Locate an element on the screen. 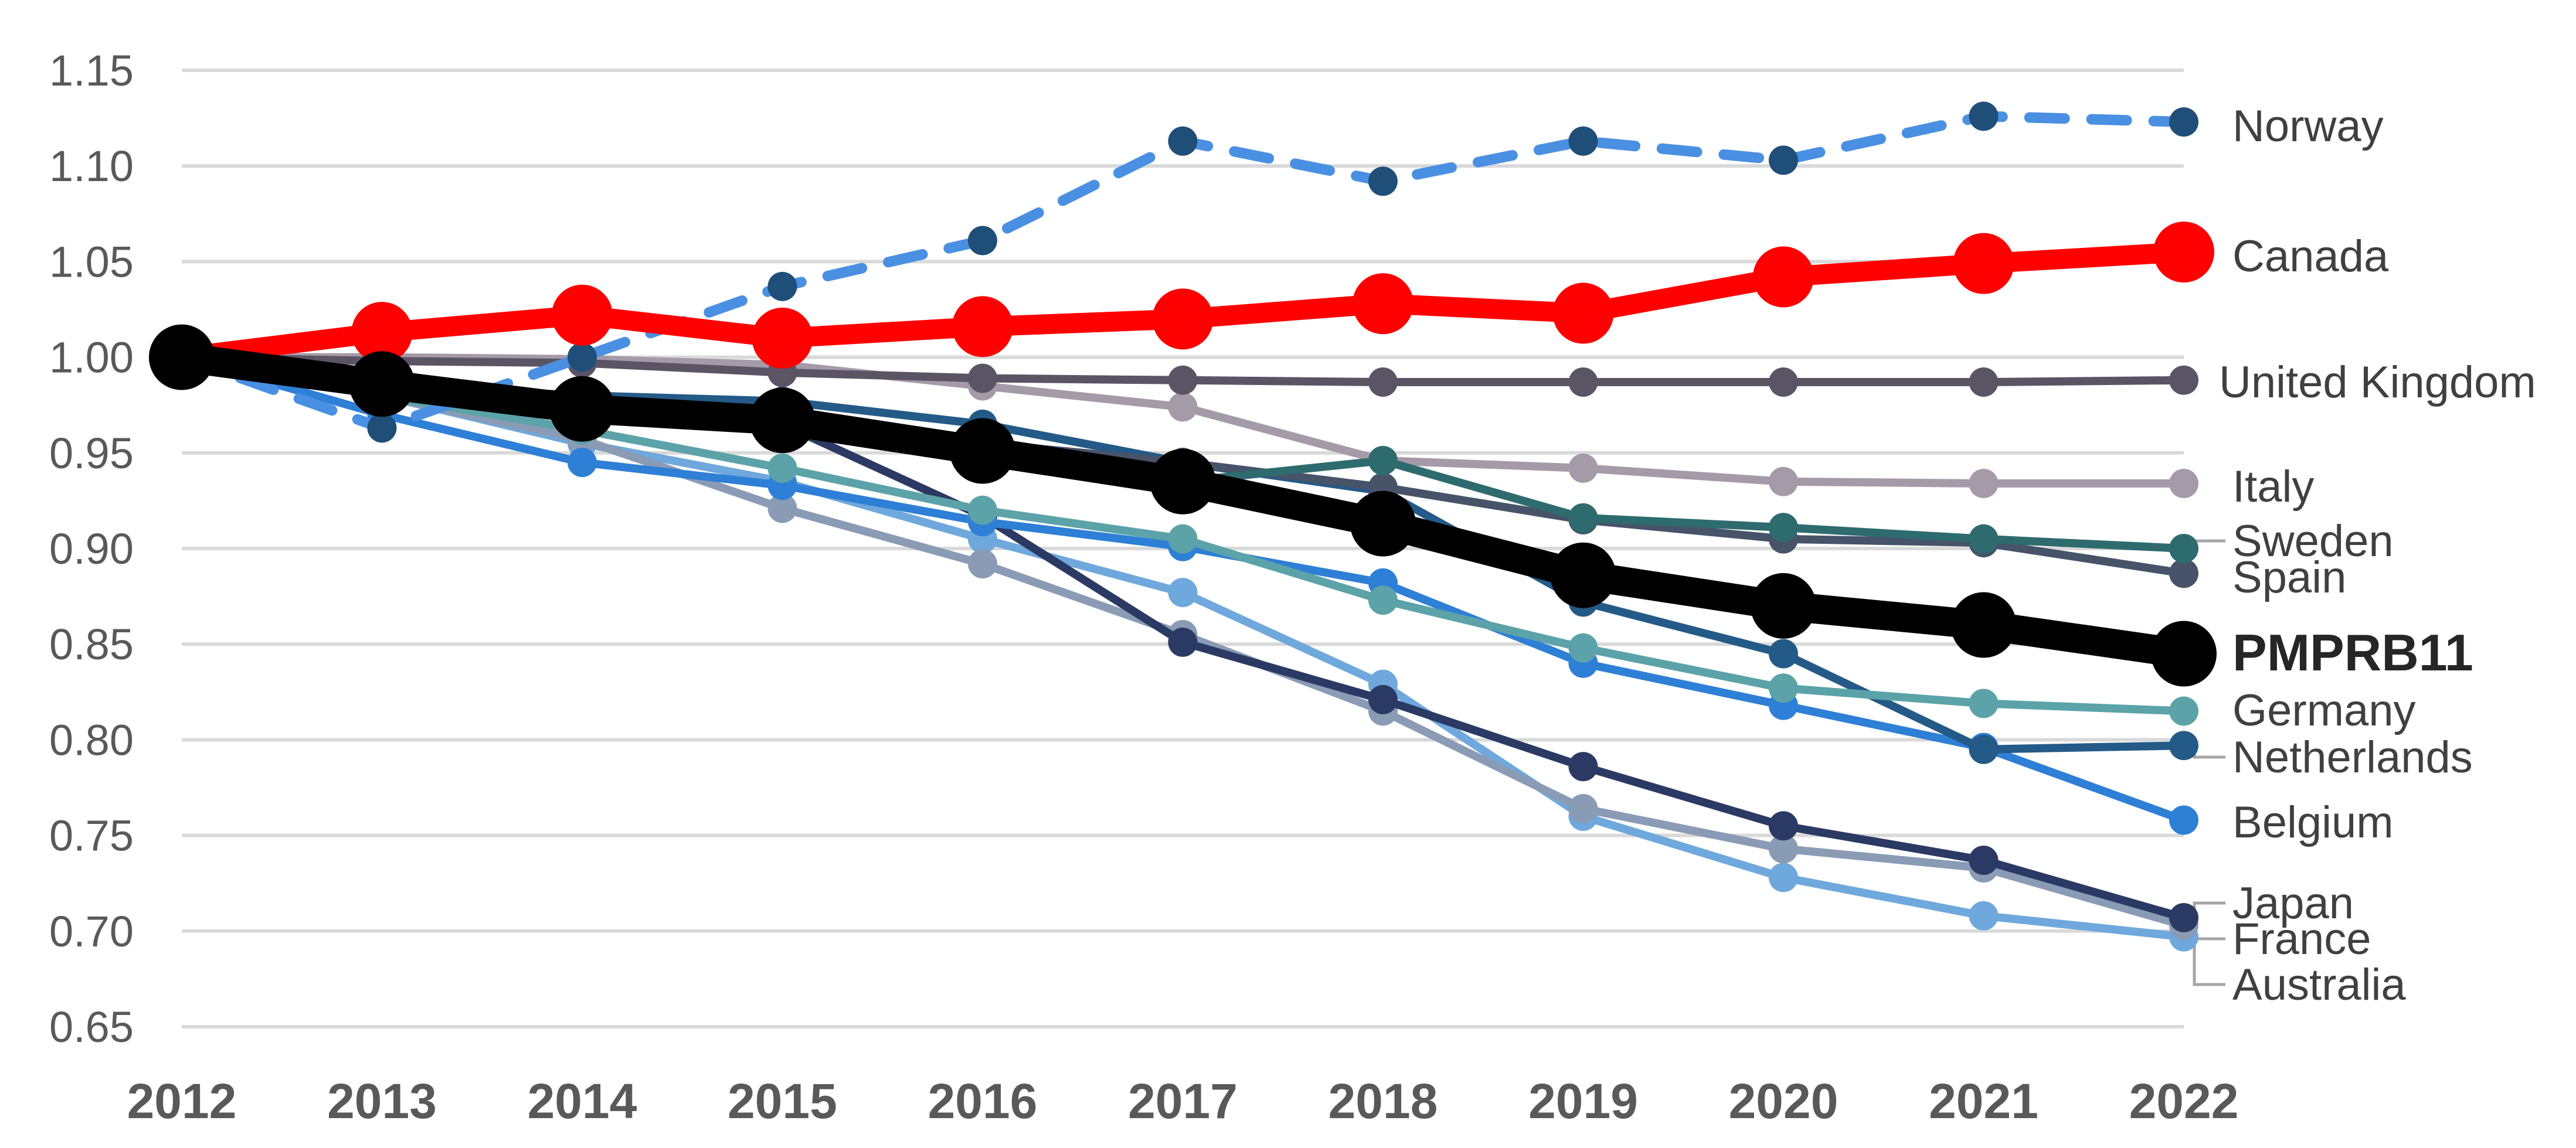 This screenshot has height=1148, width=2576. x-tick-label: 2022 is located at coordinates (2184, 1101).